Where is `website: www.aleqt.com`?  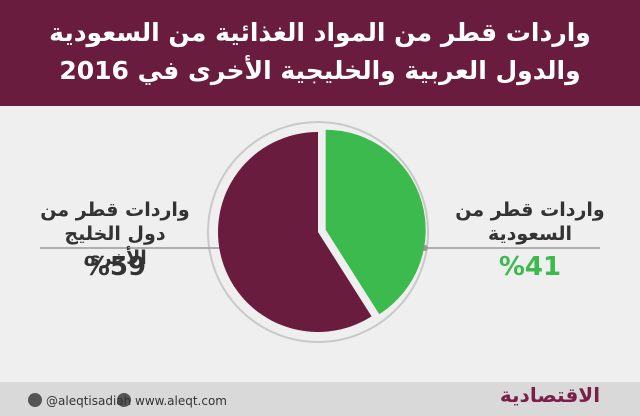
website: www.aleqt.com is located at coordinates (181, 401).